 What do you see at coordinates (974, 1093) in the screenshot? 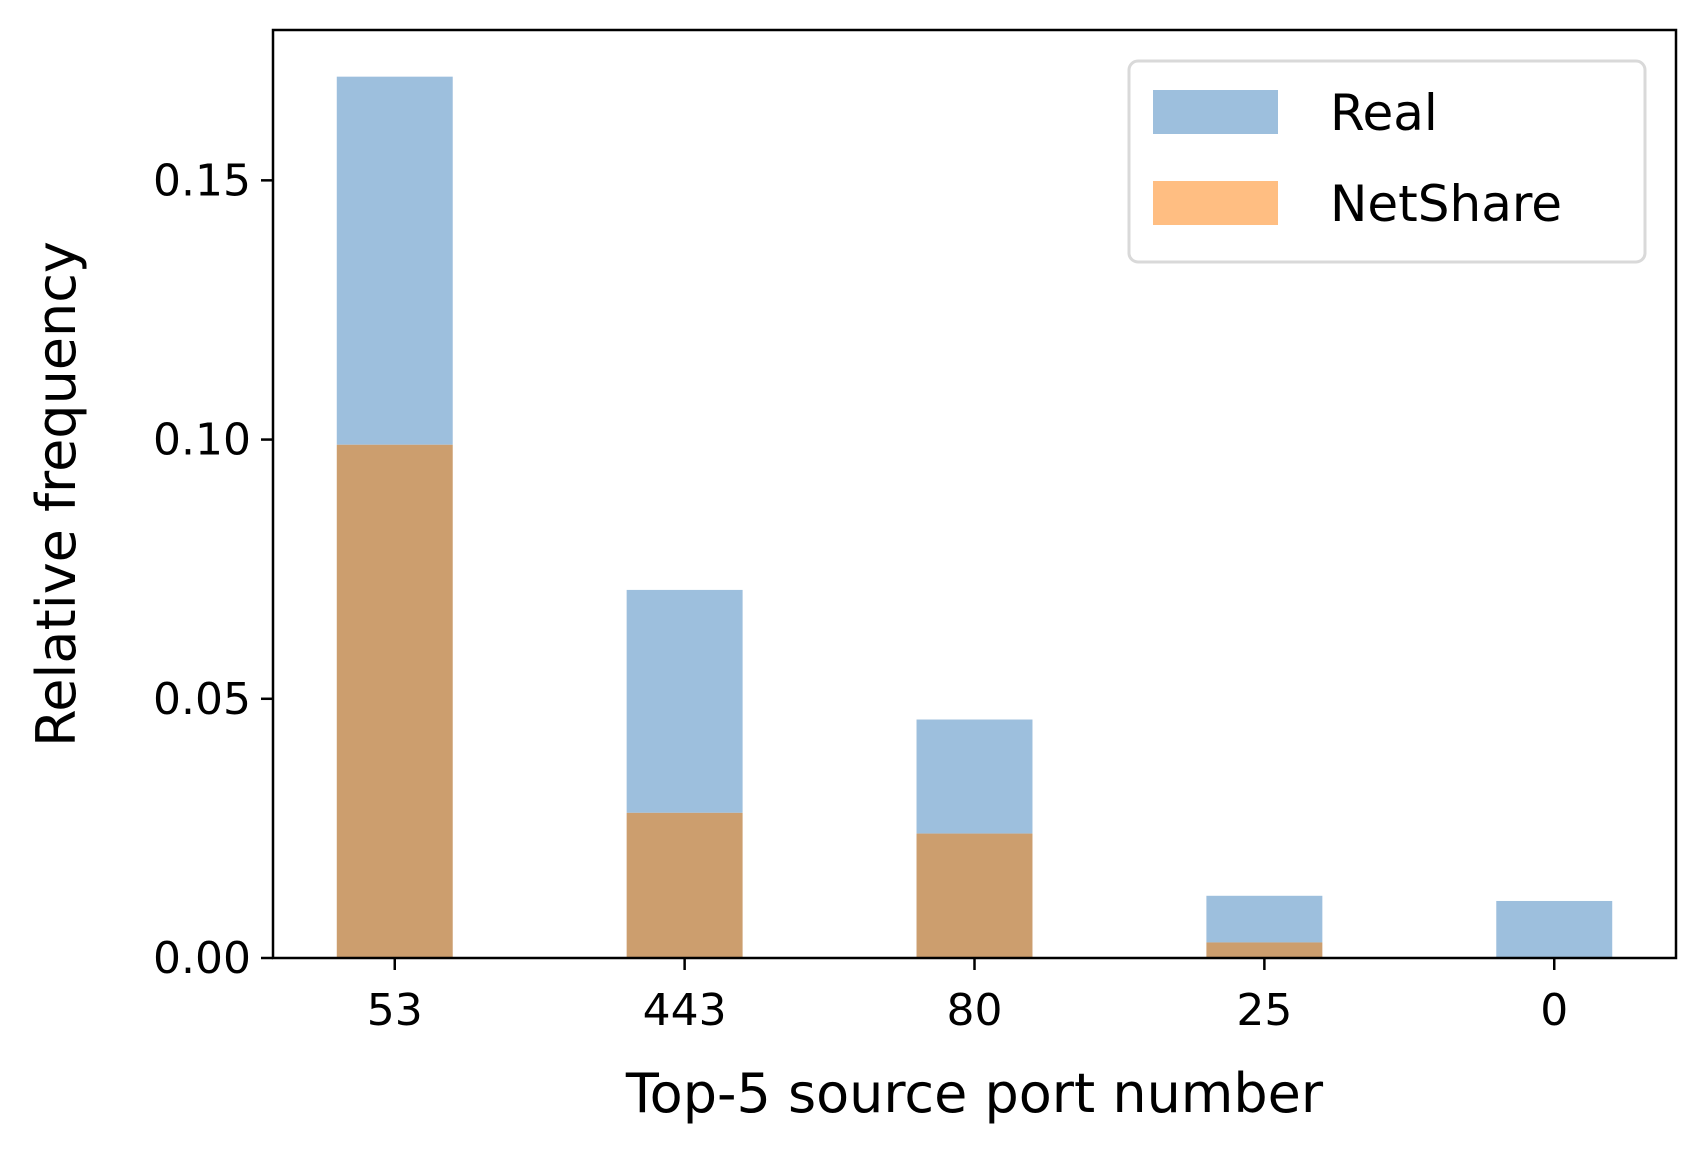
I see `x-axis-label: Top-5 source port number` at bounding box center [974, 1093].